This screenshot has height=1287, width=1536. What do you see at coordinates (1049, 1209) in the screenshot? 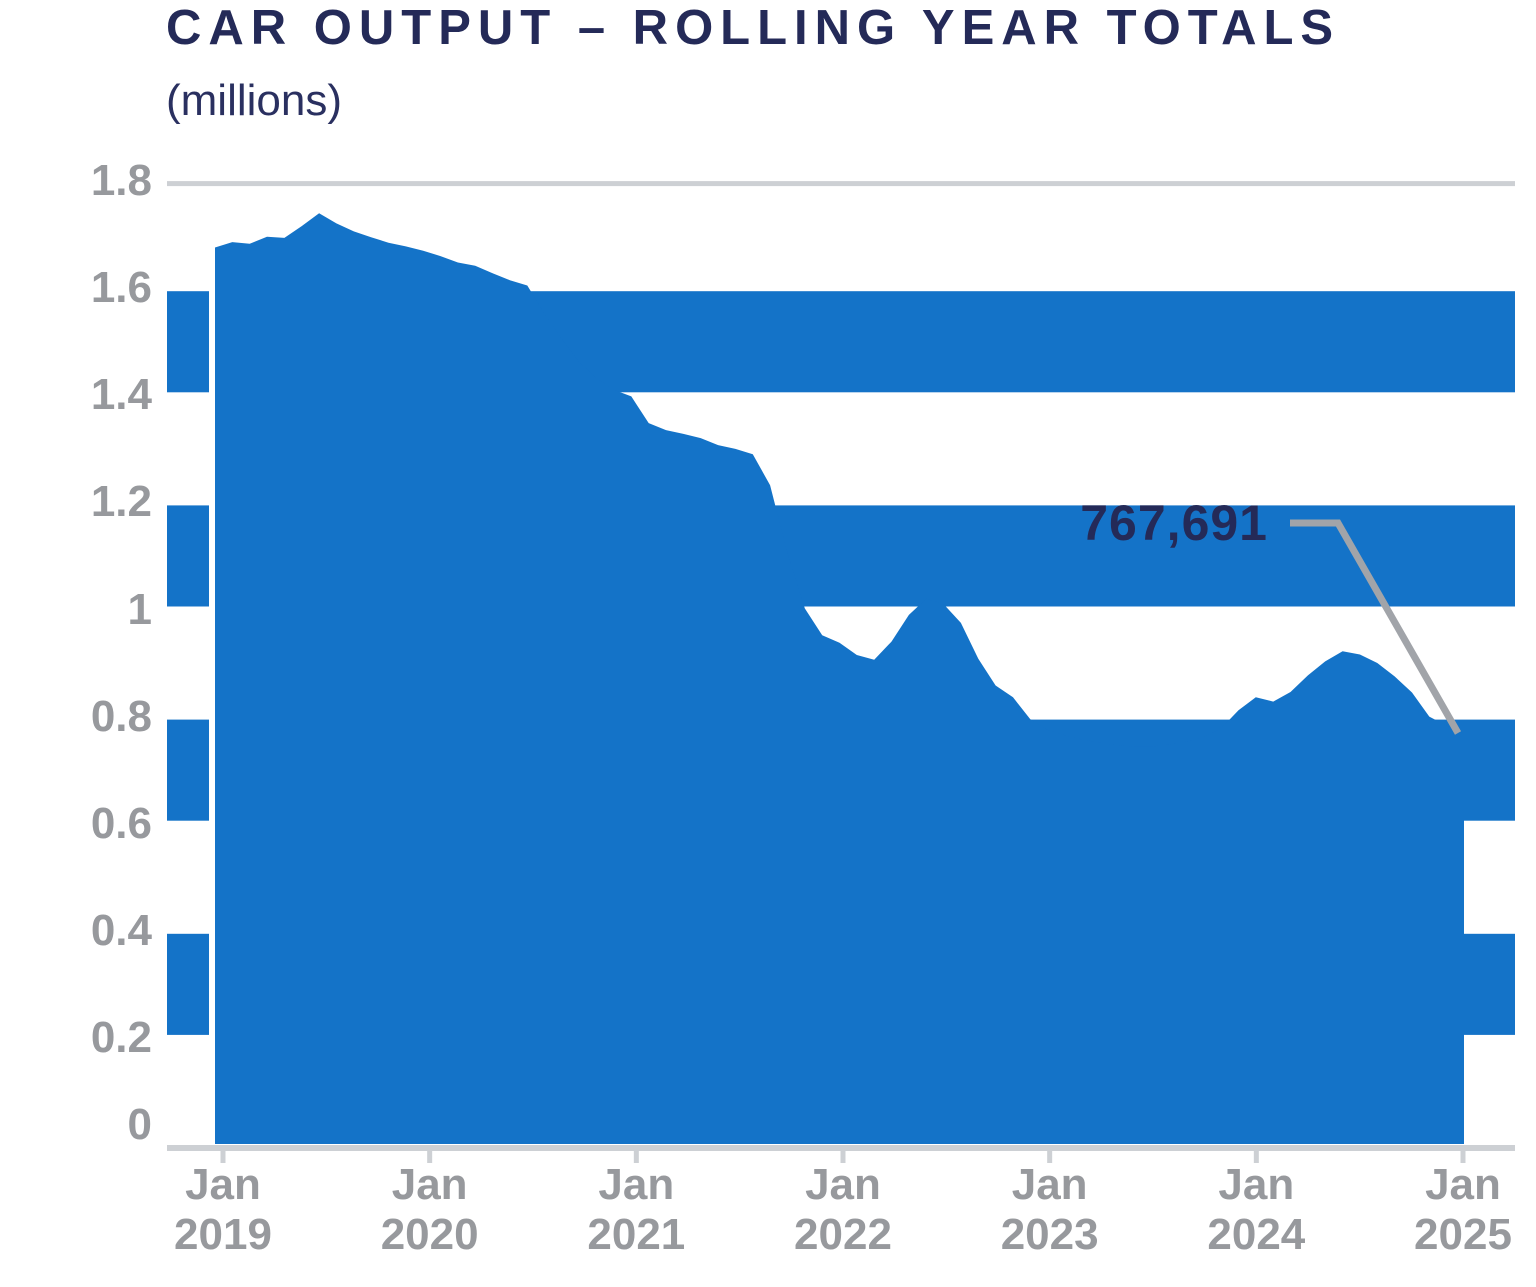
I see `x-axis-tick-label: Jan 2023` at bounding box center [1049, 1209].